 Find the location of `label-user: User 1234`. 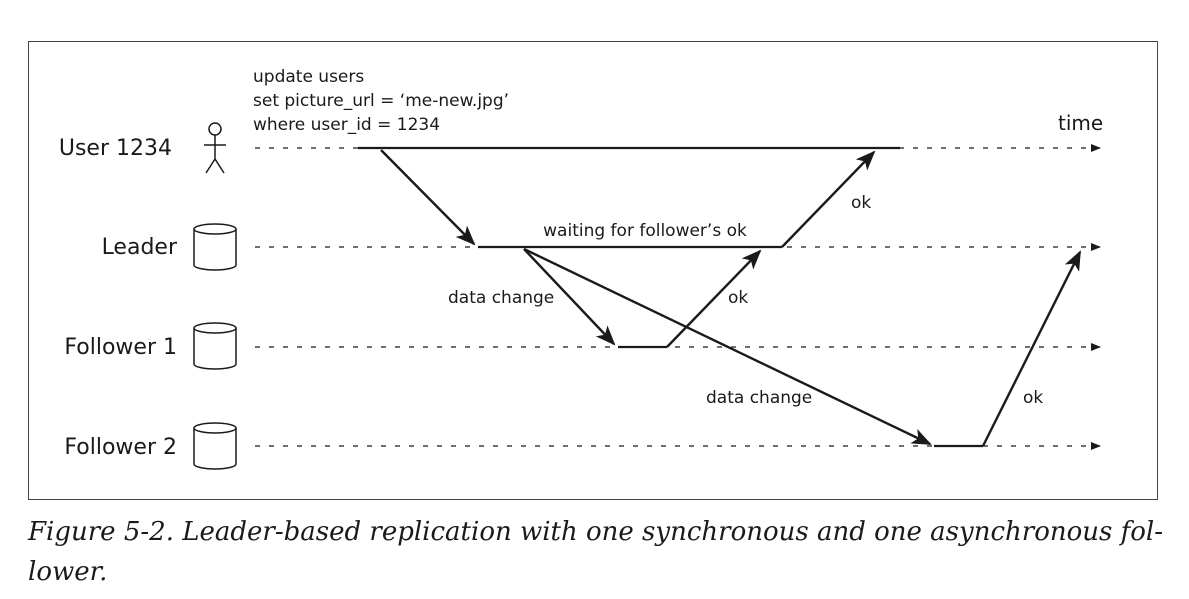

label-user: User 1234 is located at coordinates (115, 148).